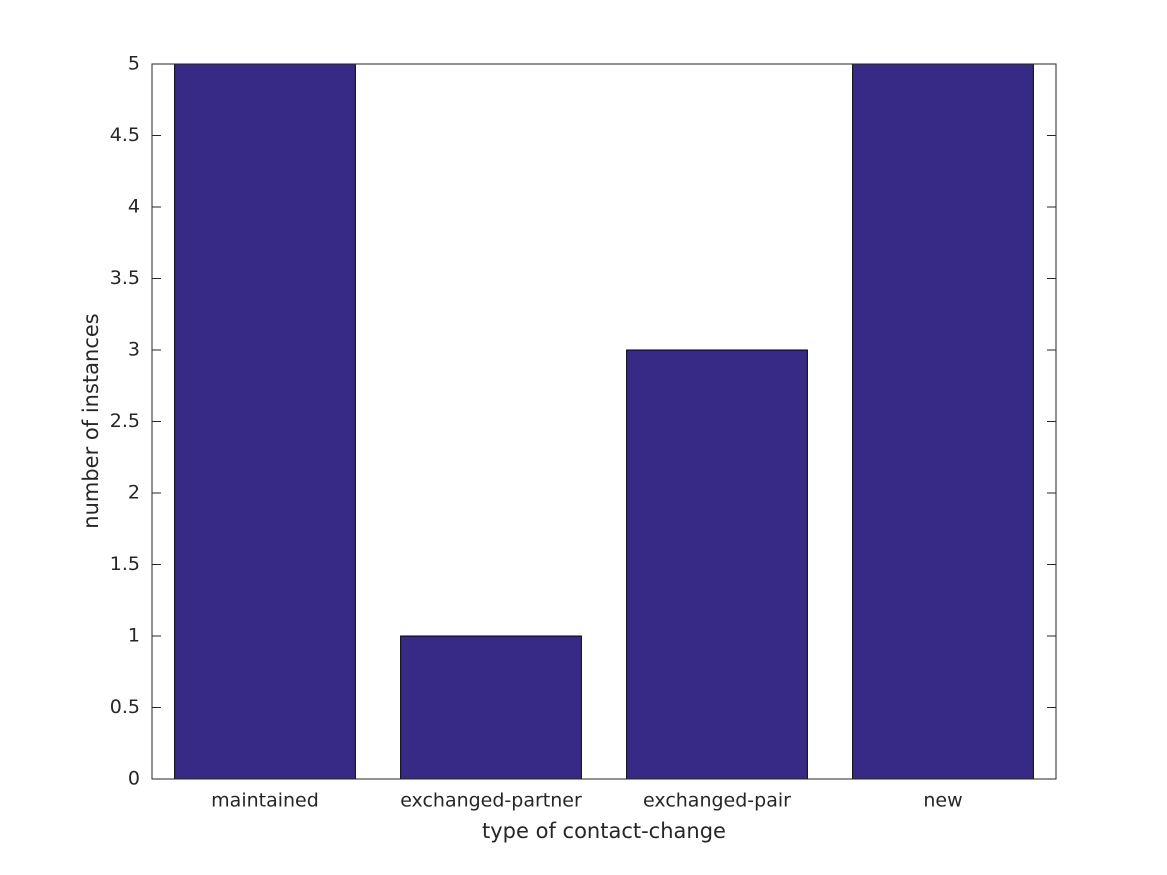 This screenshot has height=875, width=1167. What do you see at coordinates (717, 801) in the screenshot?
I see `x-tick-label: exchanged-pair` at bounding box center [717, 801].